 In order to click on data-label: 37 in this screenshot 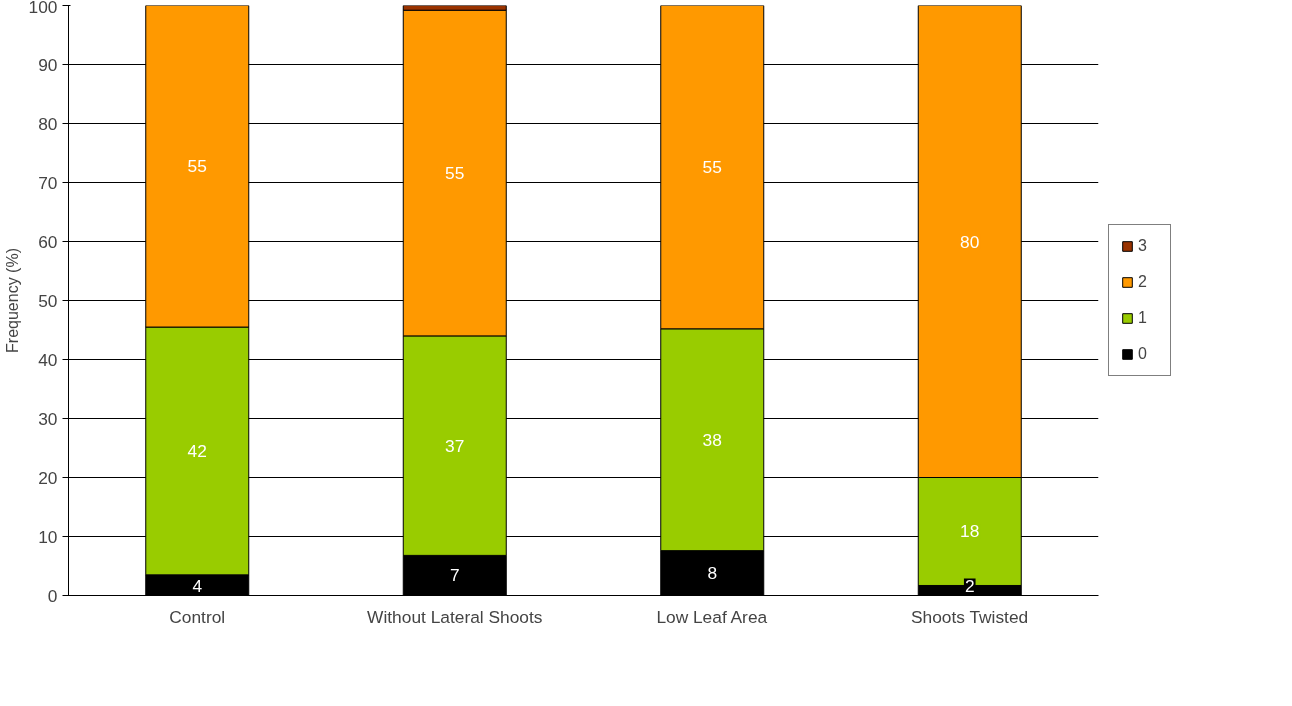, I will do `click(455, 445)`.